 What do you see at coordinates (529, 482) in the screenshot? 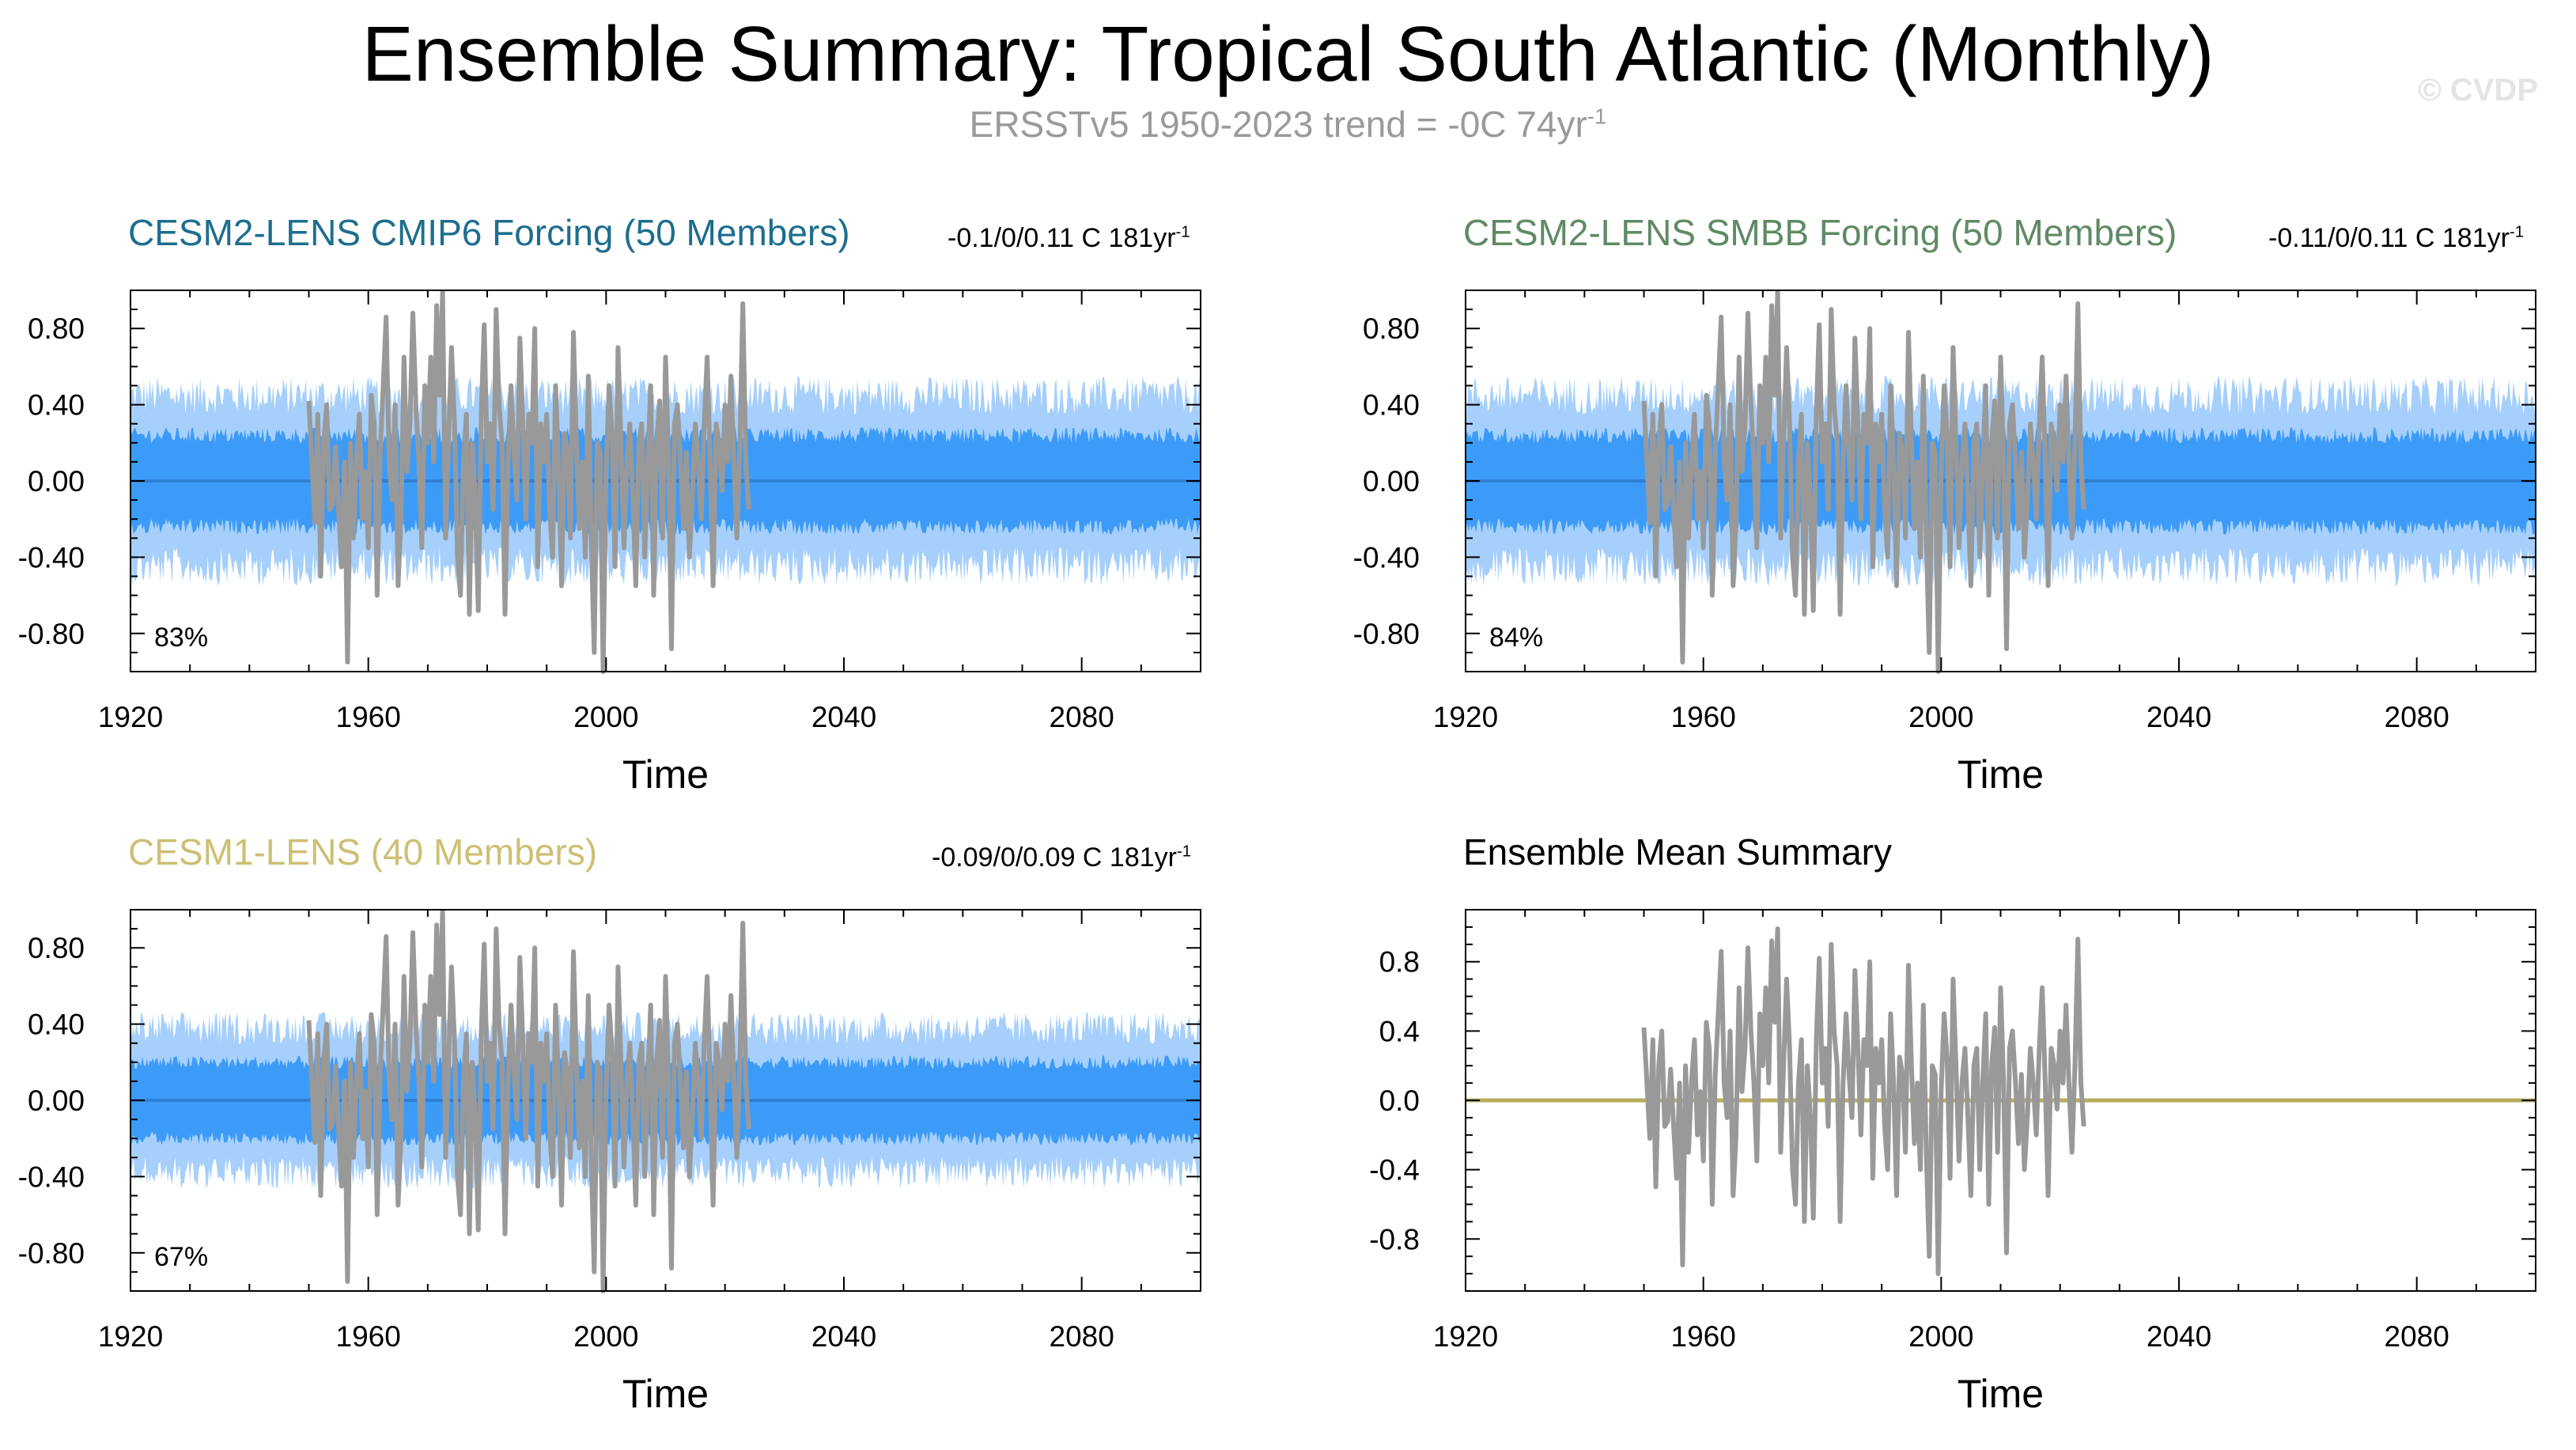
I see `panel1-observations-line` at bounding box center [529, 482].